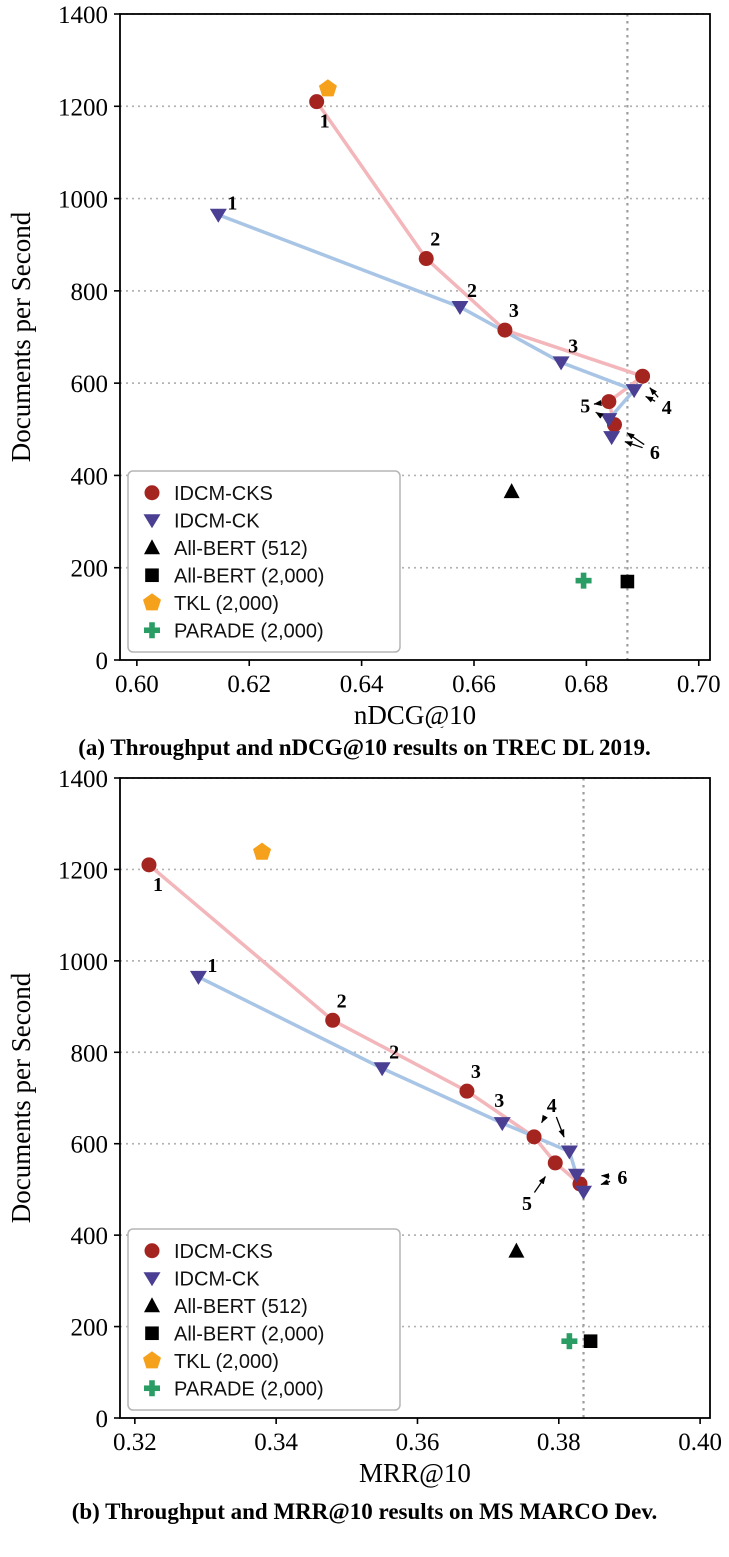 The height and width of the screenshot is (1557, 729). I want to click on legend-label-parade-2-000: PARADE (2,000), so click(249, 631).